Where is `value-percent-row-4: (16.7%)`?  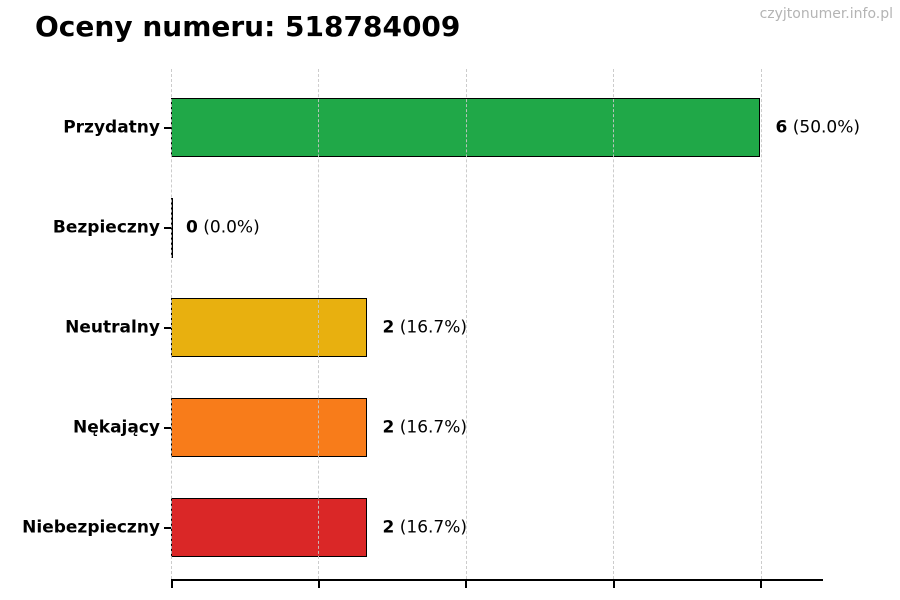 value-percent-row-4: (16.7%) is located at coordinates (431, 527).